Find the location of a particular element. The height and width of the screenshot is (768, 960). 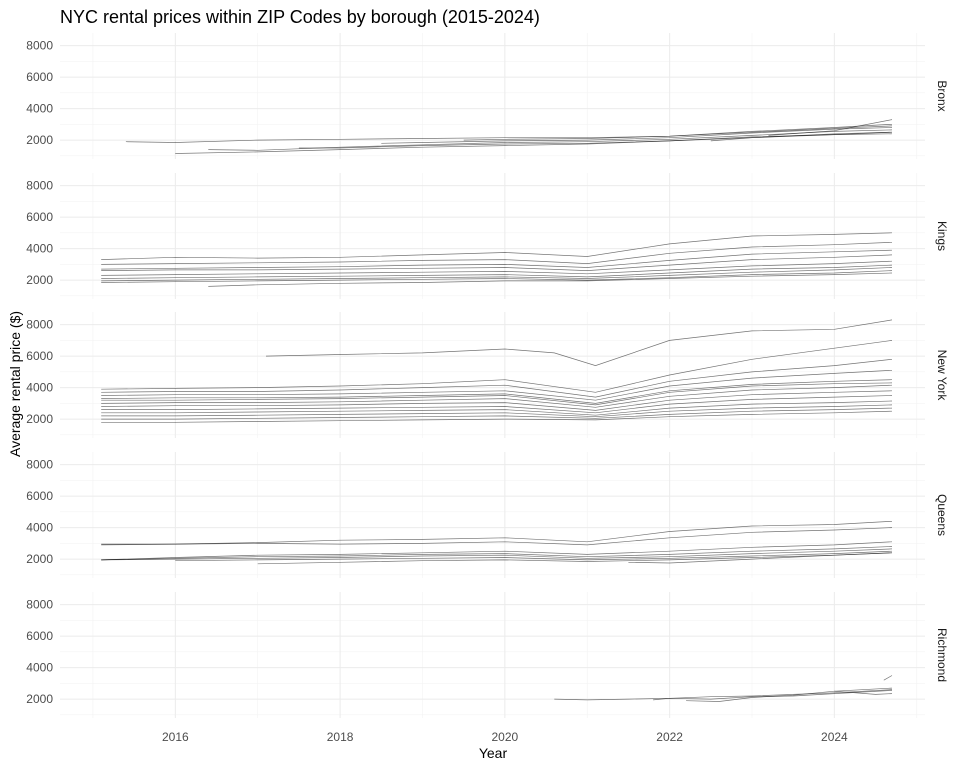

facet-strip-label: Bronx is located at coordinates (942, 95).